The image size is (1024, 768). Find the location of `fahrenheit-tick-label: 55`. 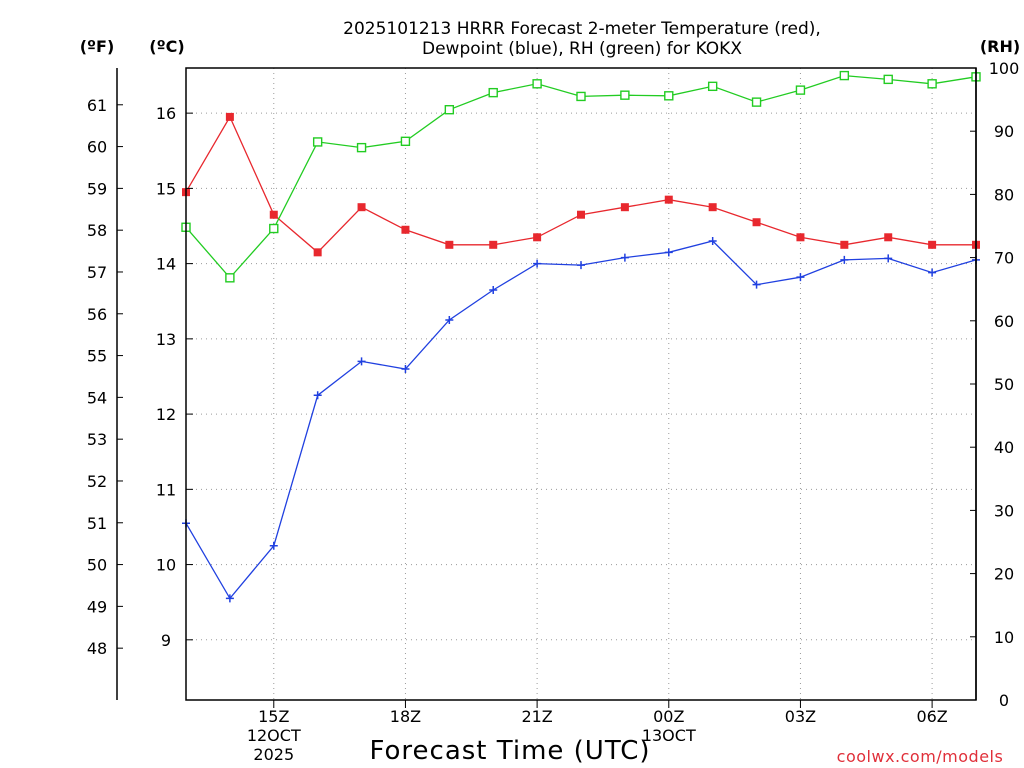

fahrenheit-tick-label: 55 is located at coordinates (97, 356).